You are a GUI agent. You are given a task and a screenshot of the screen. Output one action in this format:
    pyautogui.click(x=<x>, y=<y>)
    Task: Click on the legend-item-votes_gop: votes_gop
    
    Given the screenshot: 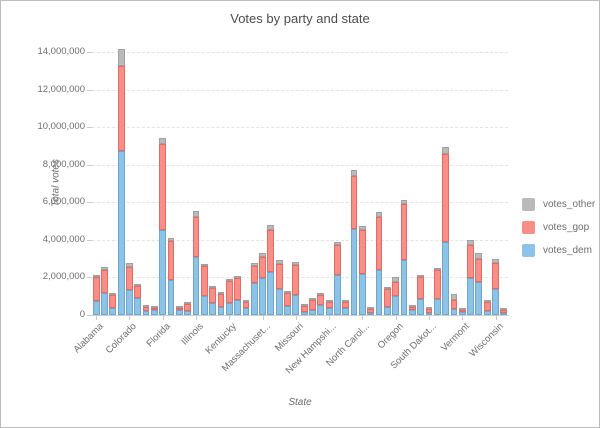 What is the action you would take?
    pyautogui.click(x=558, y=227)
    